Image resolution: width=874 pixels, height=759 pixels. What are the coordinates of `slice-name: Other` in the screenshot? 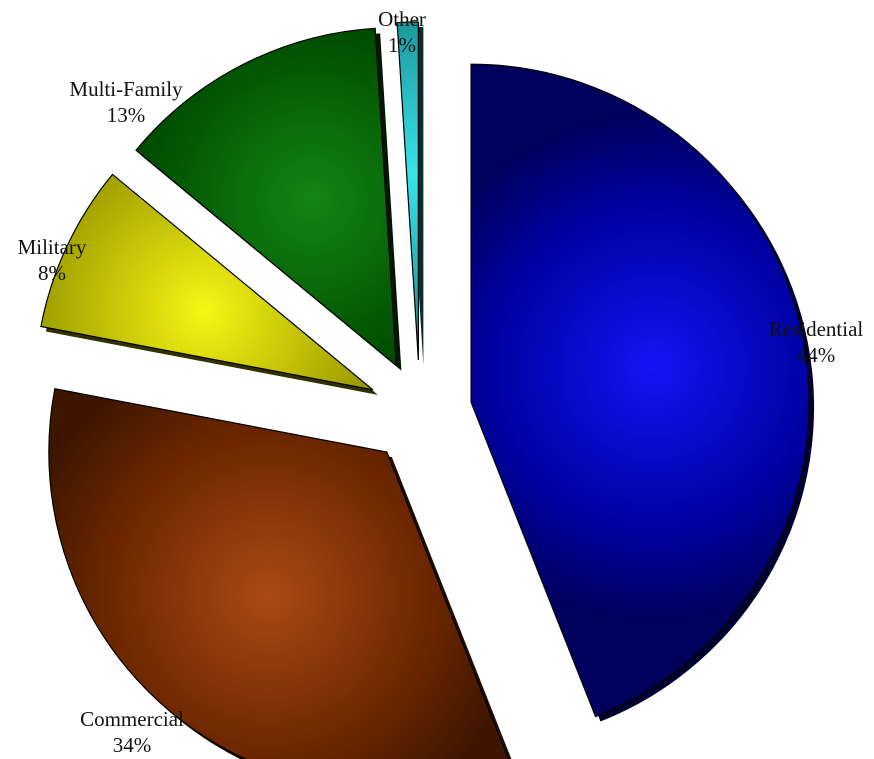 It's located at (402, 19).